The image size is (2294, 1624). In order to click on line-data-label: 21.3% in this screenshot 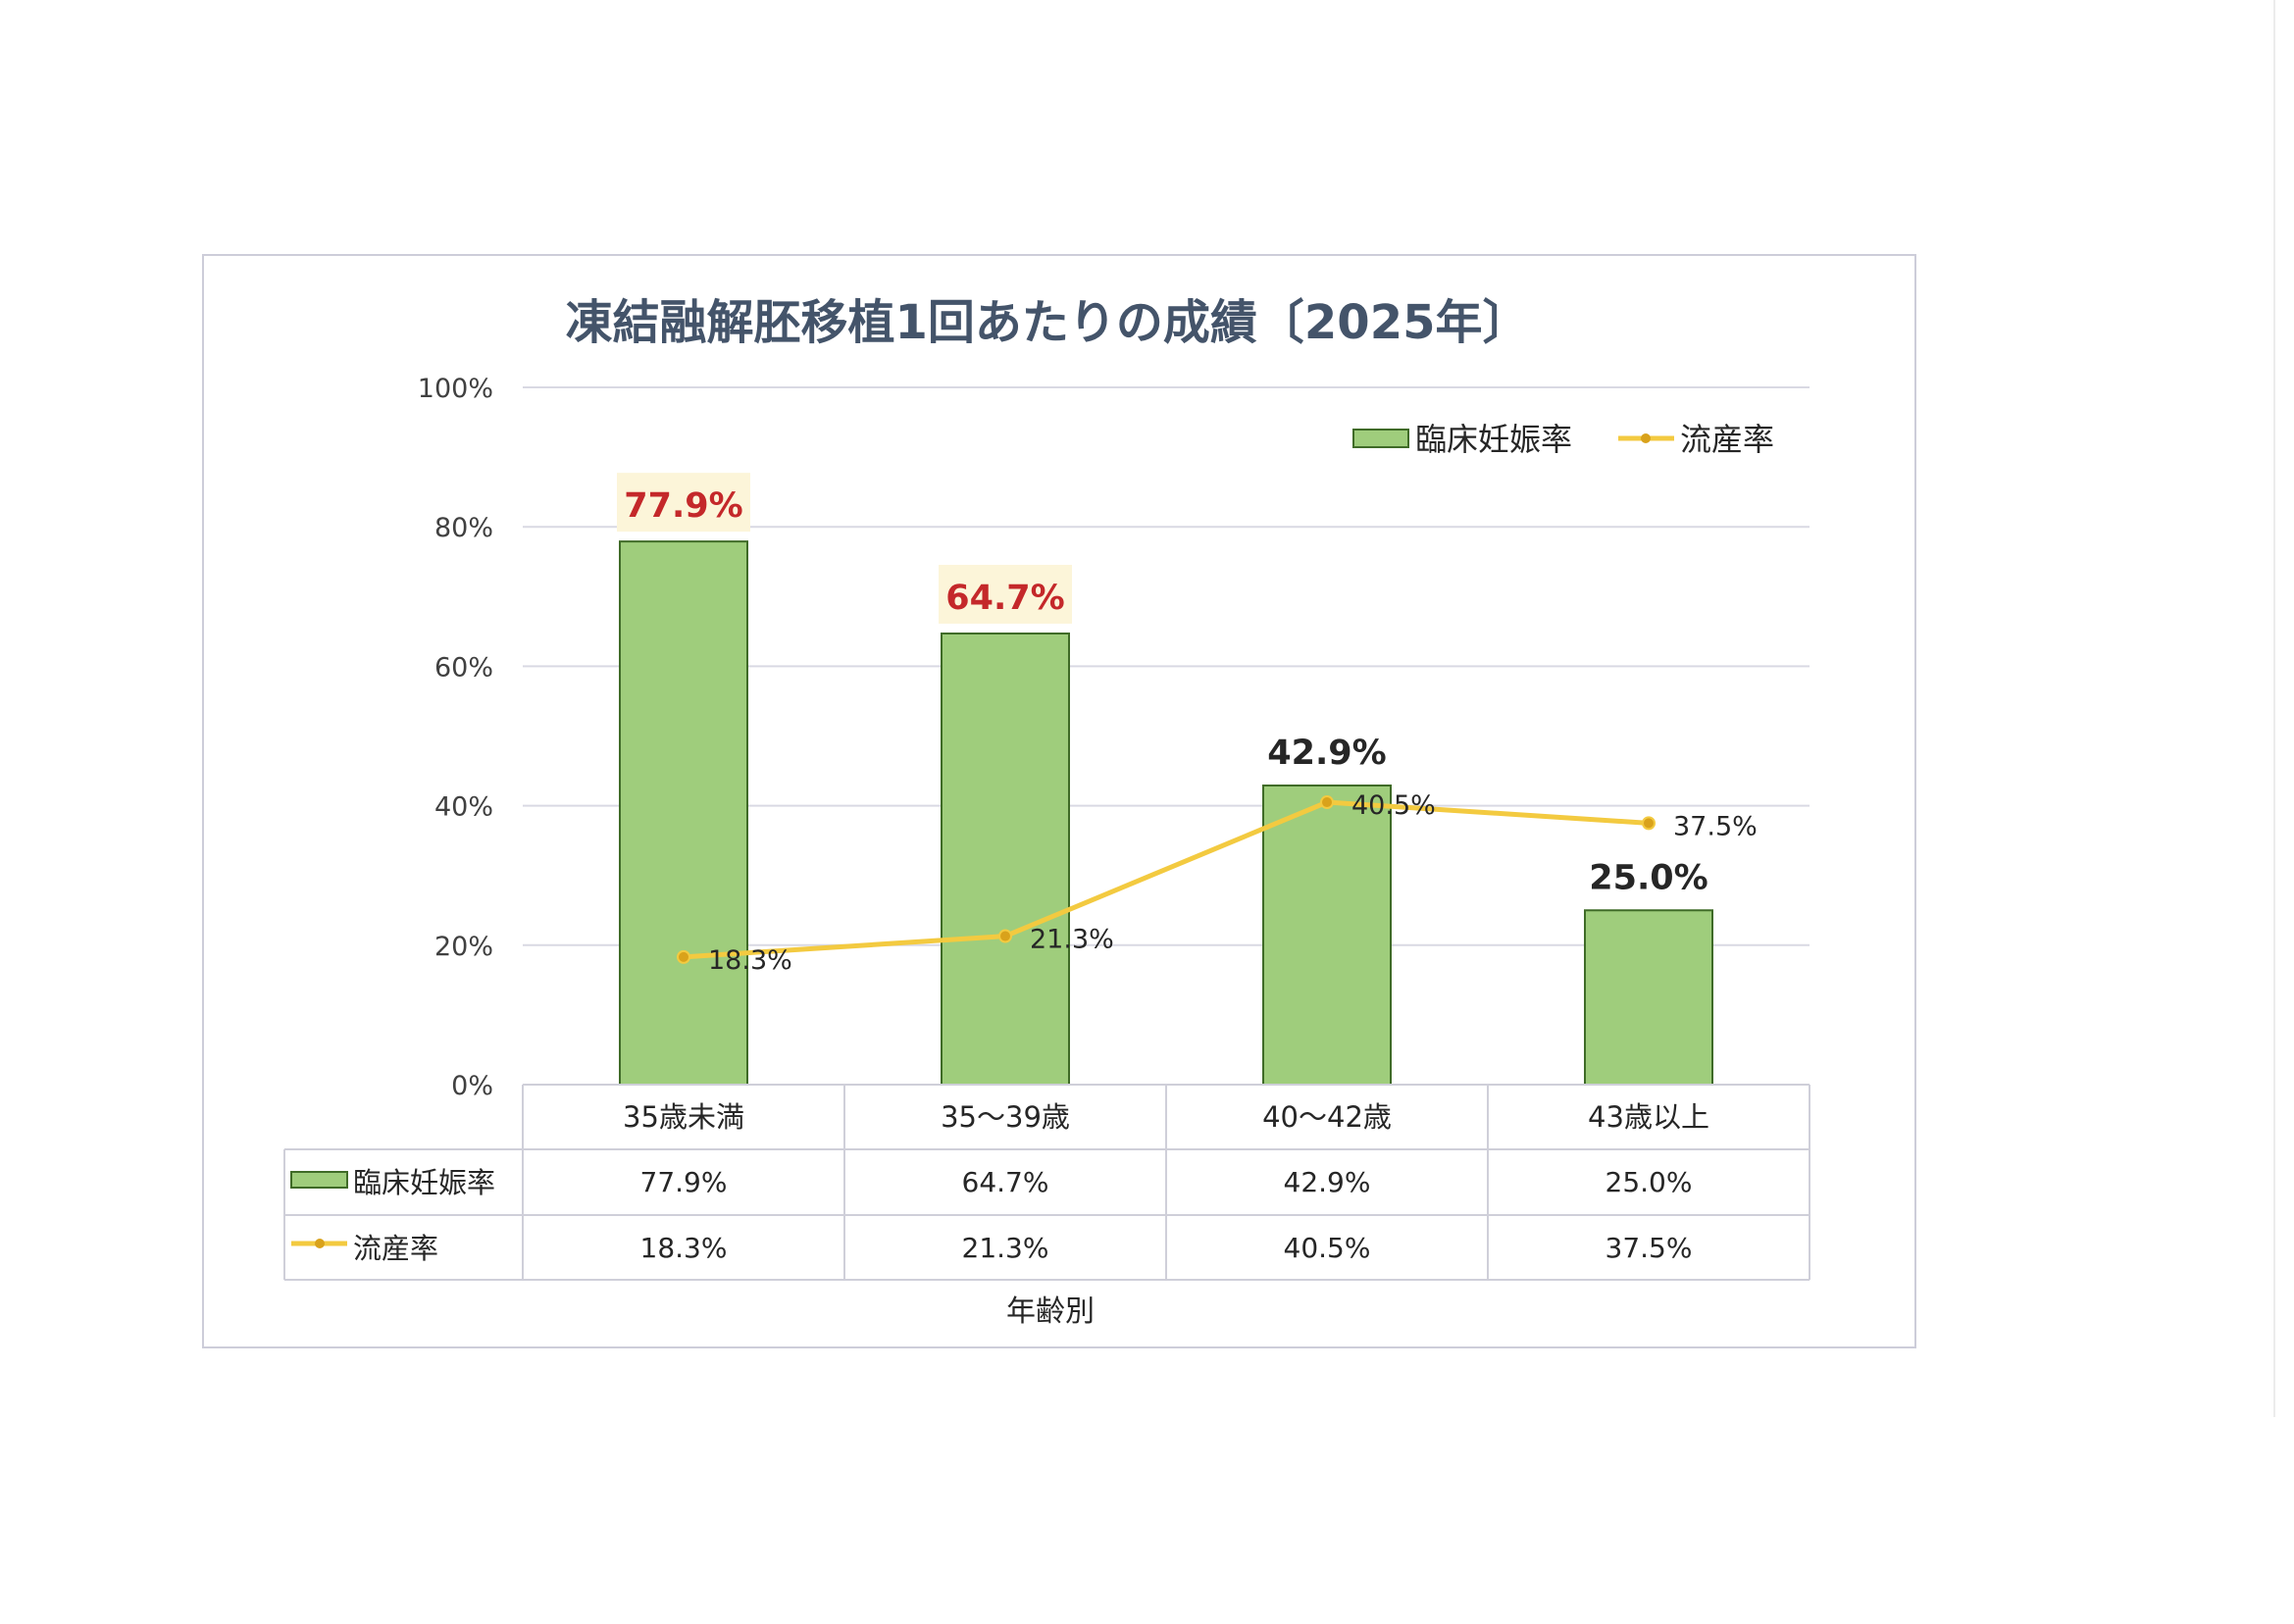, I will do `click(1072, 940)`.